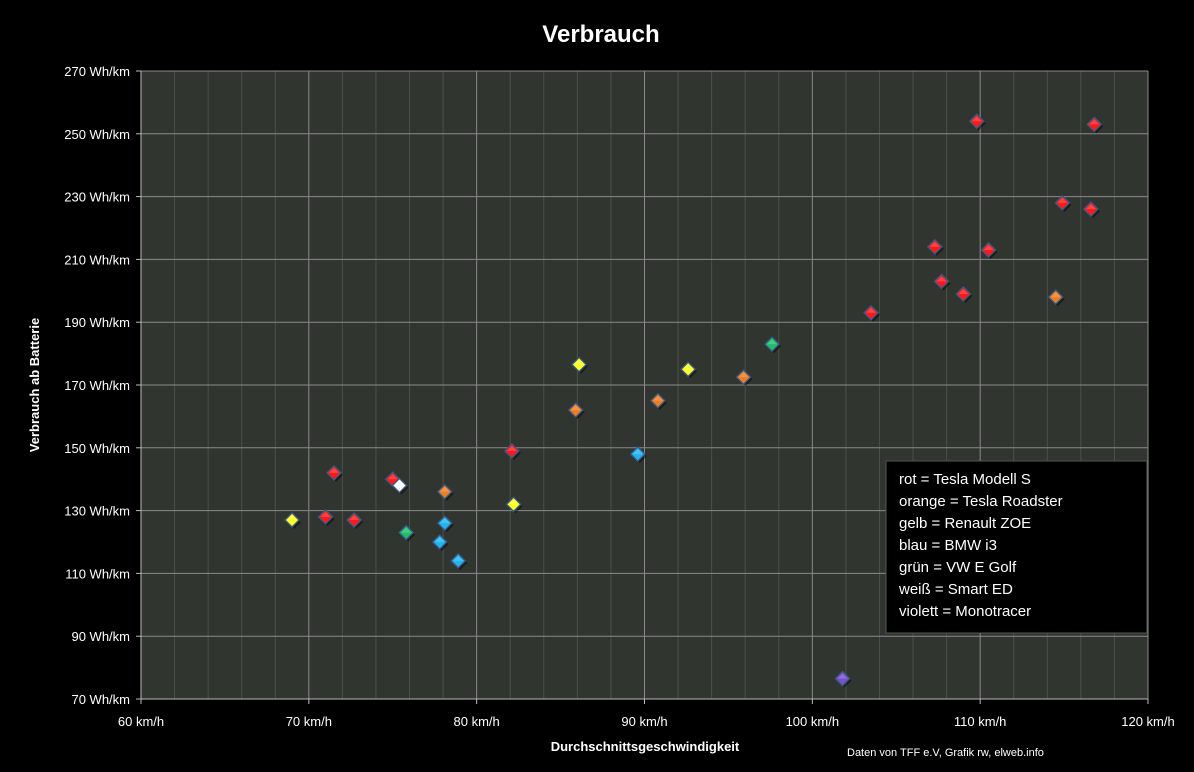 The width and height of the screenshot is (1194, 772). Describe the element at coordinates (100, 636) in the screenshot. I see `y-tick-label: 90 Wh/km` at that location.